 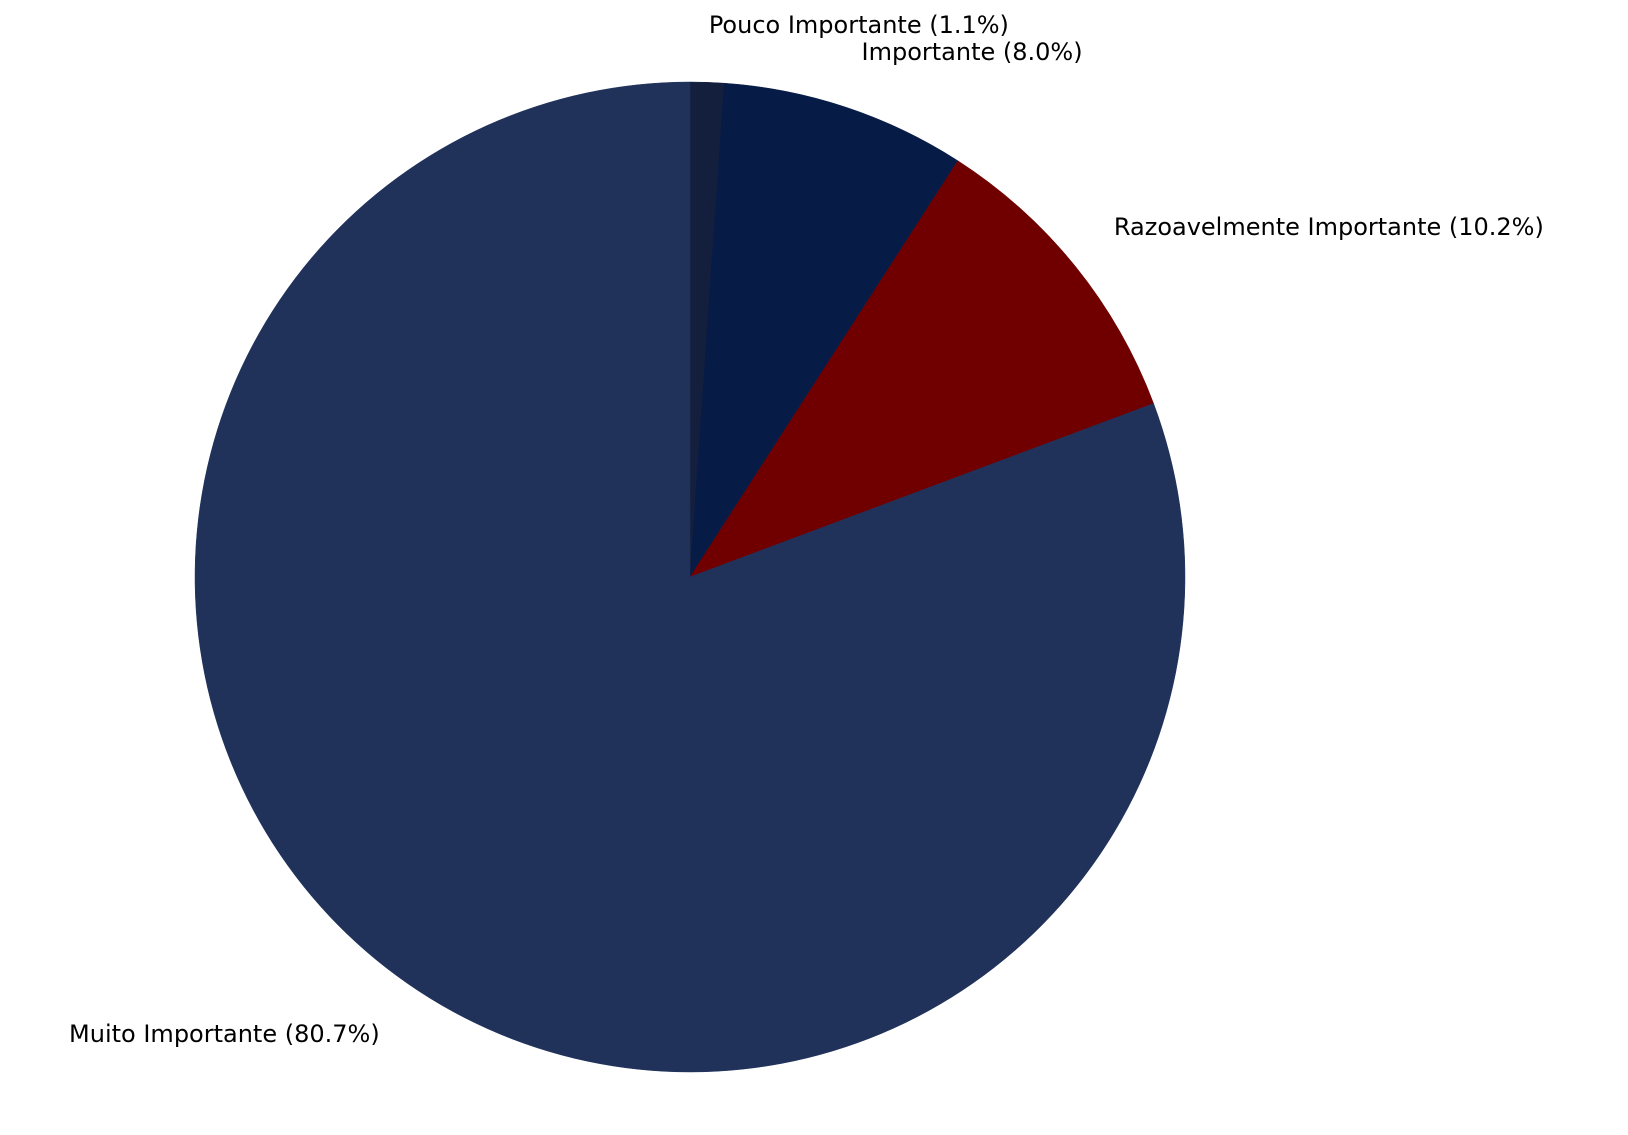 What do you see at coordinates (224, 1034) in the screenshot?
I see `slice-label: Muito Importante (80.7%)` at bounding box center [224, 1034].